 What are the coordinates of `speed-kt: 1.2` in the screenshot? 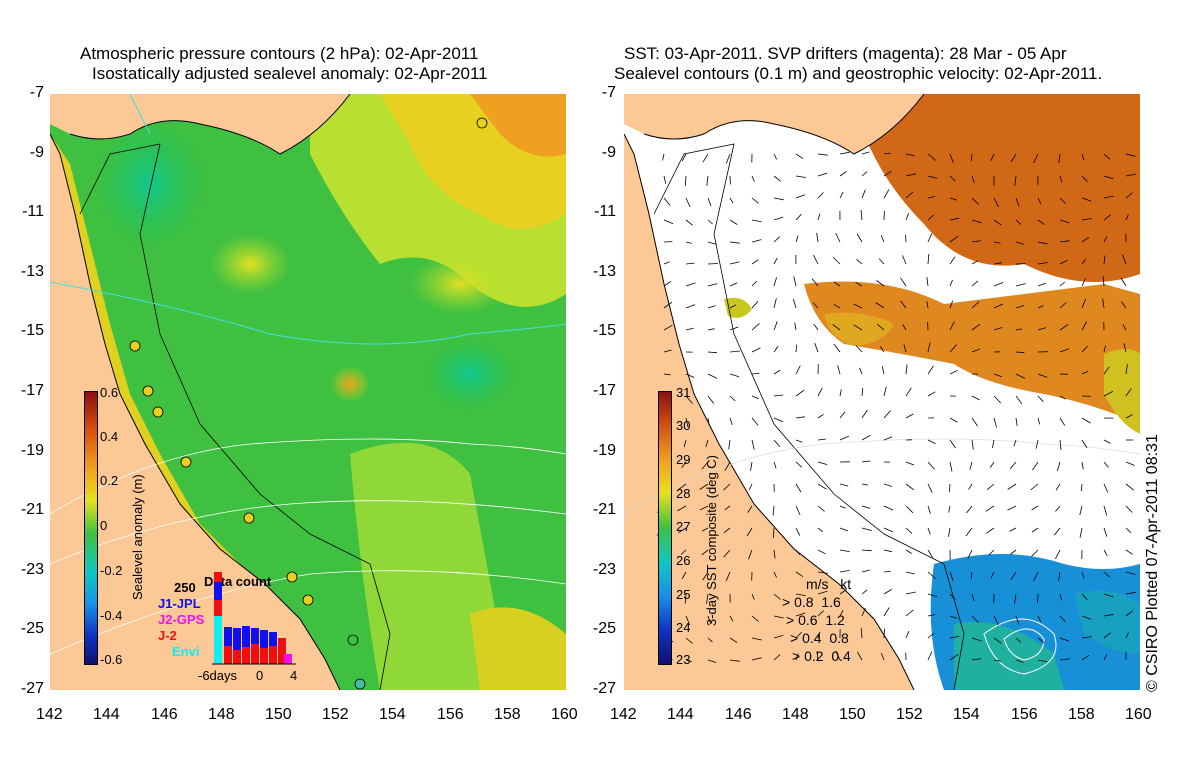 It's located at (835, 620).